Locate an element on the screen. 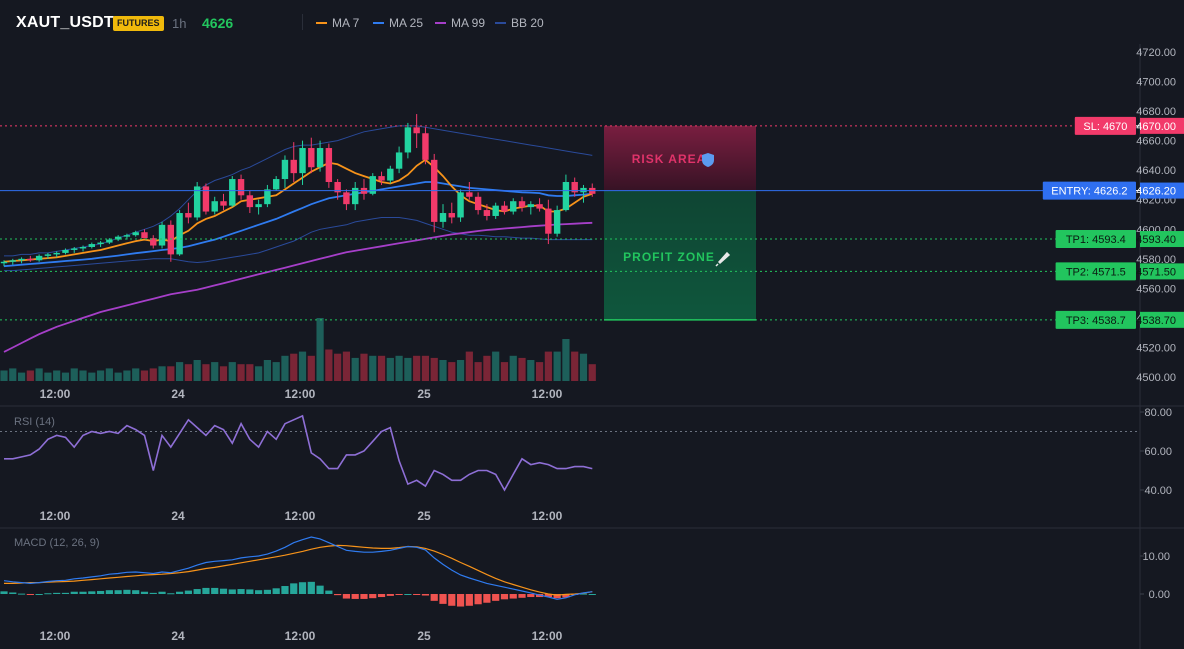 The width and height of the screenshot is (1184, 649). legend-ma7: MA 7 is located at coordinates (337, 23).